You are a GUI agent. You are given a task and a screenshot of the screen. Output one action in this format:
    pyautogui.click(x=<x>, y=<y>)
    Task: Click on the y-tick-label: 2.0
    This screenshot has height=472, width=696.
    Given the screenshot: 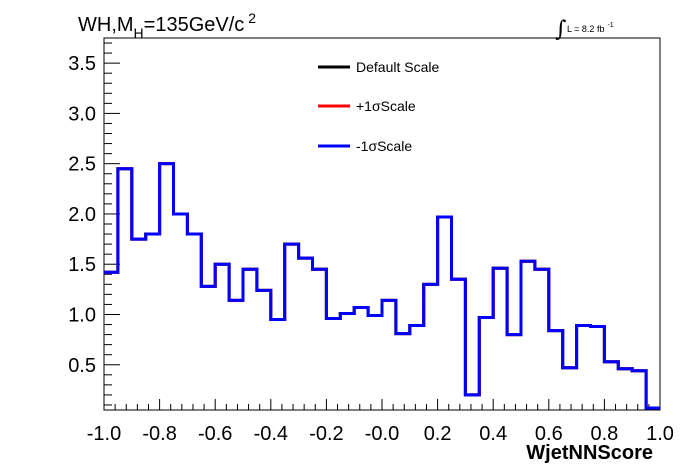 What is the action you would take?
    pyautogui.click(x=82, y=215)
    